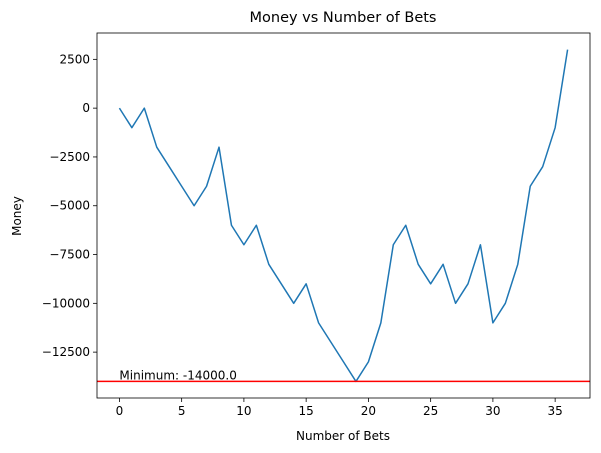  I want to click on y-tick-label: −2500, so click(69, 157).